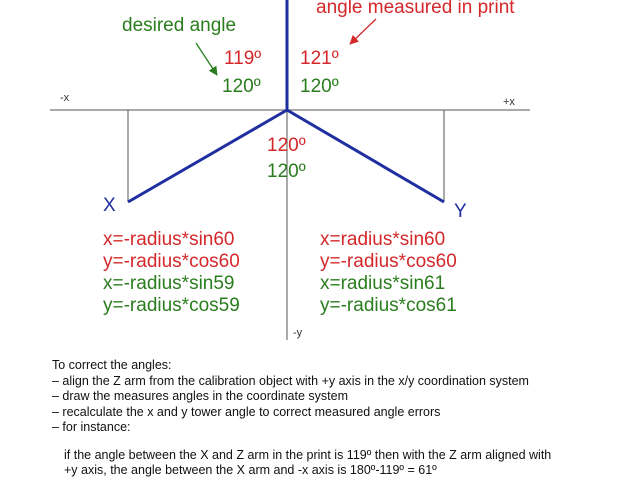 This screenshot has height=479, width=628. I want to click on y-arm, so click(365, 156).